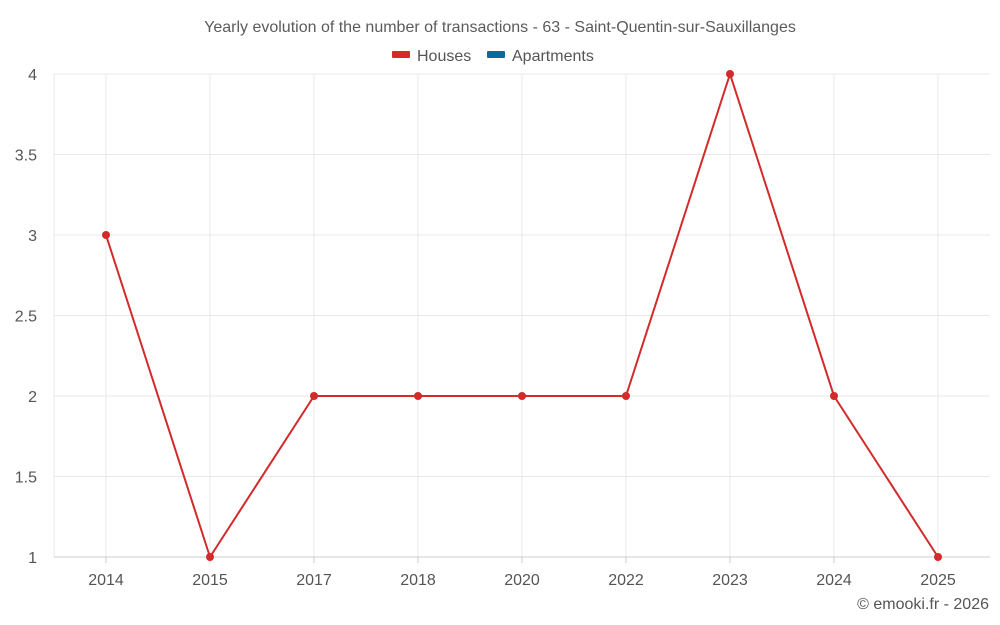 Image resolution: width=1000 pixels, height=625 pixels. I want to click on legend-swatch-apartments, so click(496, 54).